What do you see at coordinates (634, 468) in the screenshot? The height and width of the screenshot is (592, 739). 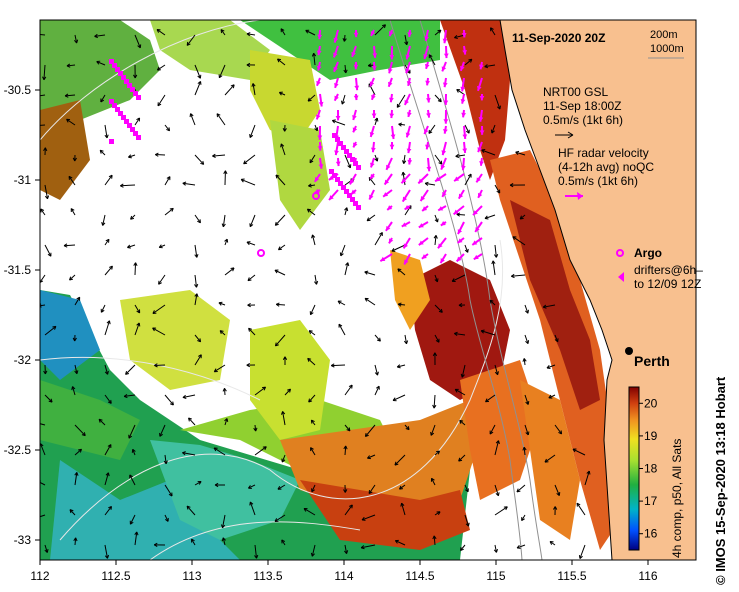 I see `colorbar` at bounding box center [634, 468].